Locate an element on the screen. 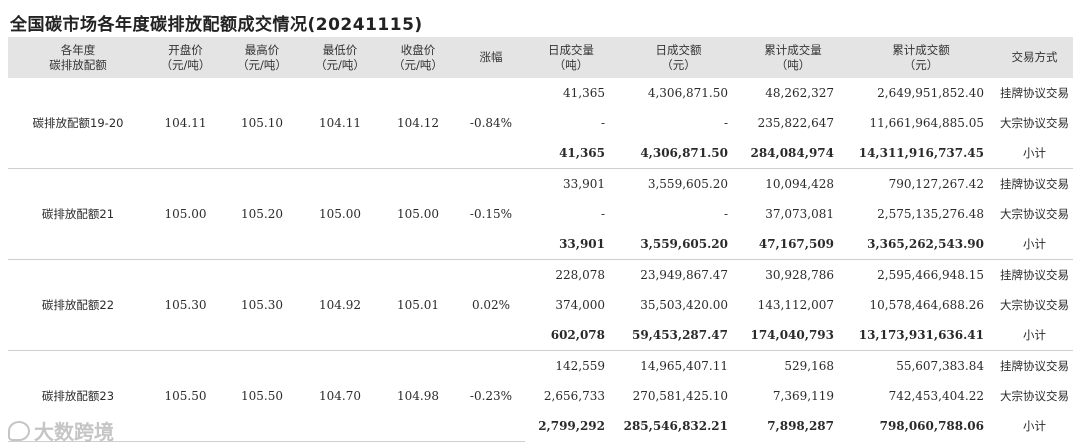  col-header-close: 收盘价 （元/吨） is located at coordinates (418, 57).